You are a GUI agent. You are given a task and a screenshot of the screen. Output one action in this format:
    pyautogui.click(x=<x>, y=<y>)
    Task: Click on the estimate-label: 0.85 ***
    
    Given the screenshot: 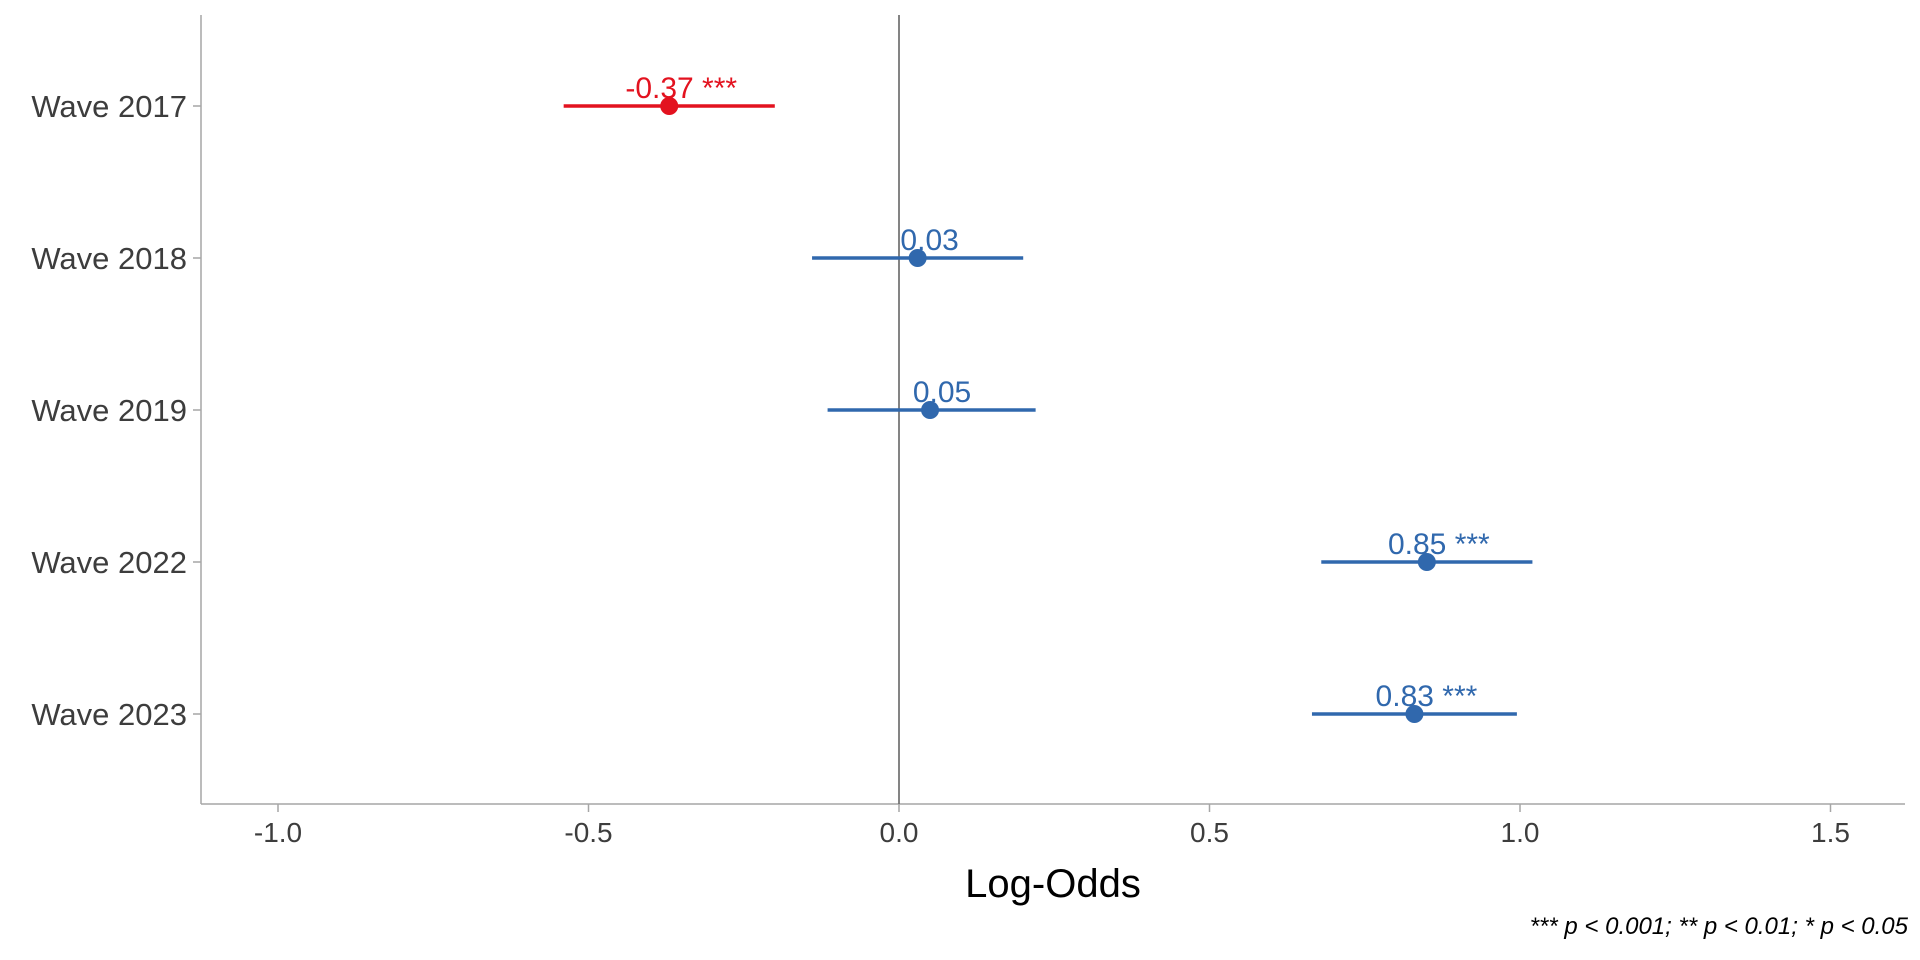 What is the action you would take?
    pyautogui.click(x=1439, y=544)
    